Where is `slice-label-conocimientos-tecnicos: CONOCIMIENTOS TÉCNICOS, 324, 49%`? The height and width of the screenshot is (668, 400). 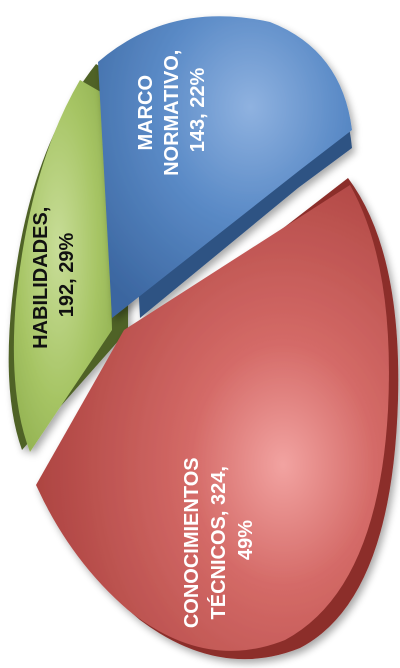
slice-label-conocimientos-tecnicos: CONOCIMIENTOS TÉCNICOS, 324, 49% is located at coordinates (219, 540).